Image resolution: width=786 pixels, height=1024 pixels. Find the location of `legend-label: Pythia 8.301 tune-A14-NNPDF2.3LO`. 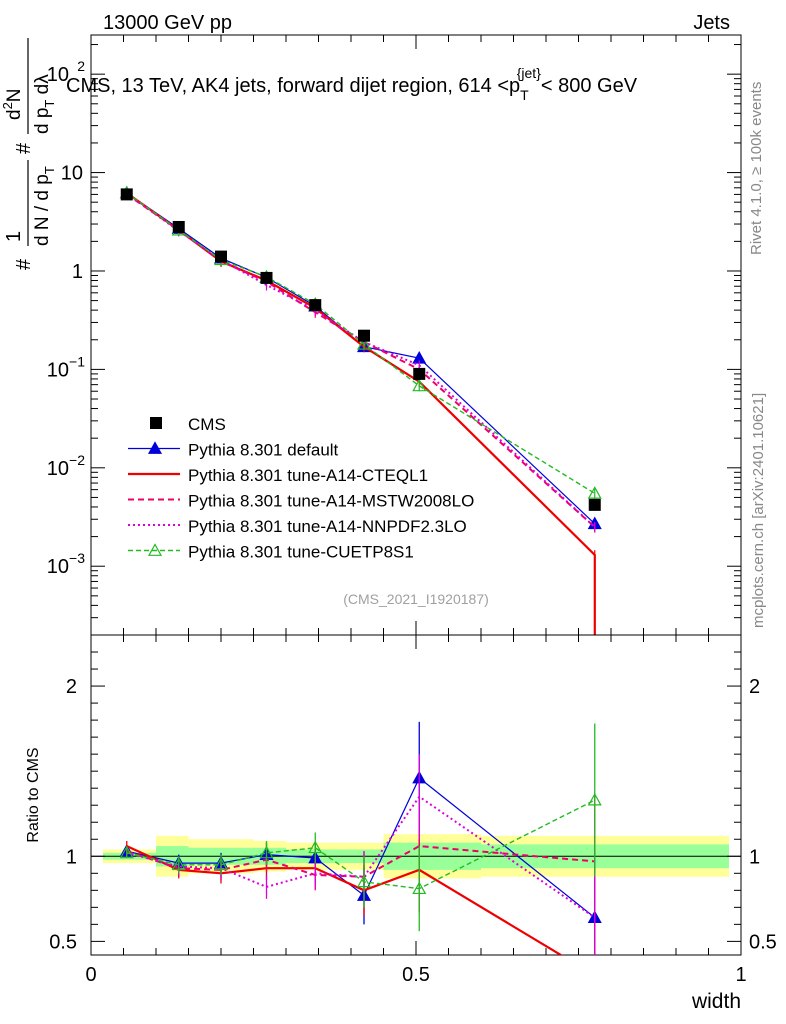

legend-label: Pythia 8.301 tune-A14-NNPDF2.3LO is located at coordinates (327, 526).